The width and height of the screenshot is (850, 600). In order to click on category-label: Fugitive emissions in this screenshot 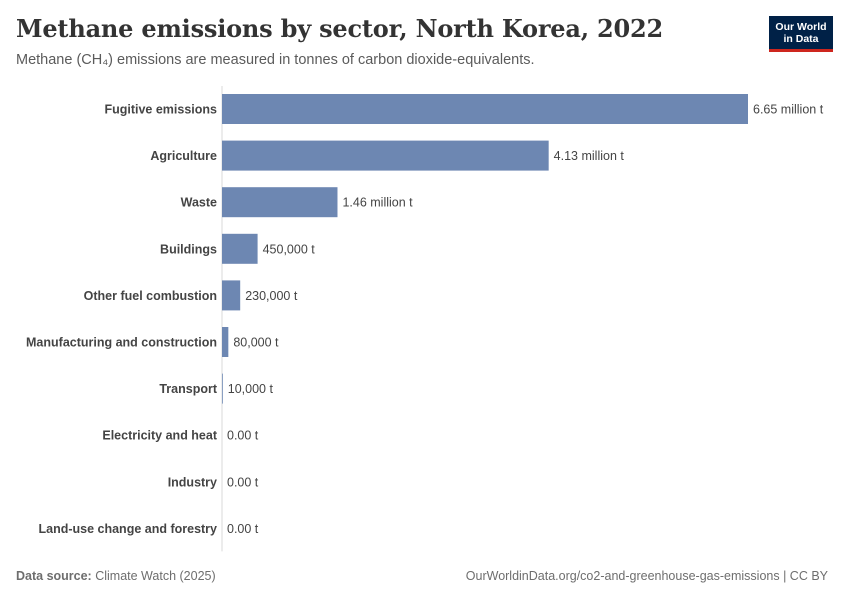, I will do `click(160, 110)`.